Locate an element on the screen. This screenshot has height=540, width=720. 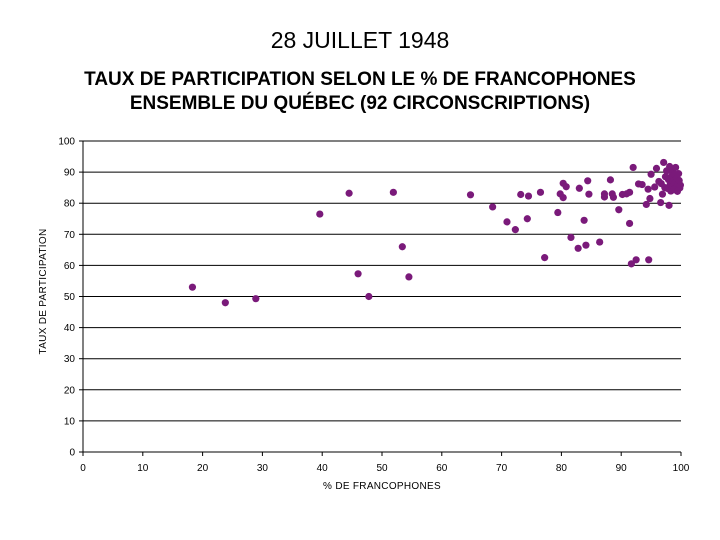
y-tick-label: 70 is located at coordinates (70, 235).